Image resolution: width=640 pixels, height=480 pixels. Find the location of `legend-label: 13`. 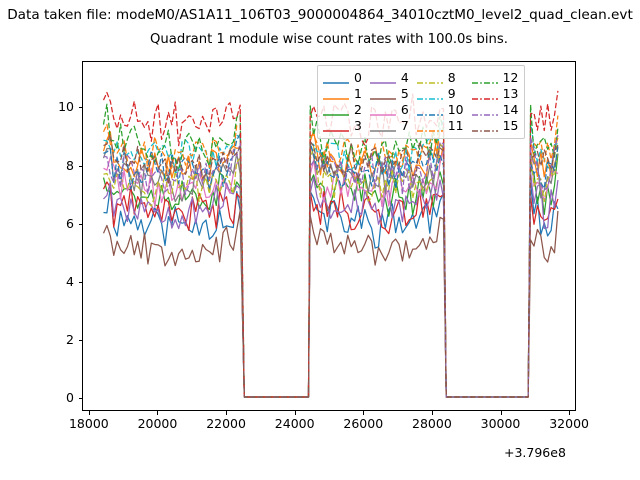

legend-label: 13 is located at coordinates (510, 93).